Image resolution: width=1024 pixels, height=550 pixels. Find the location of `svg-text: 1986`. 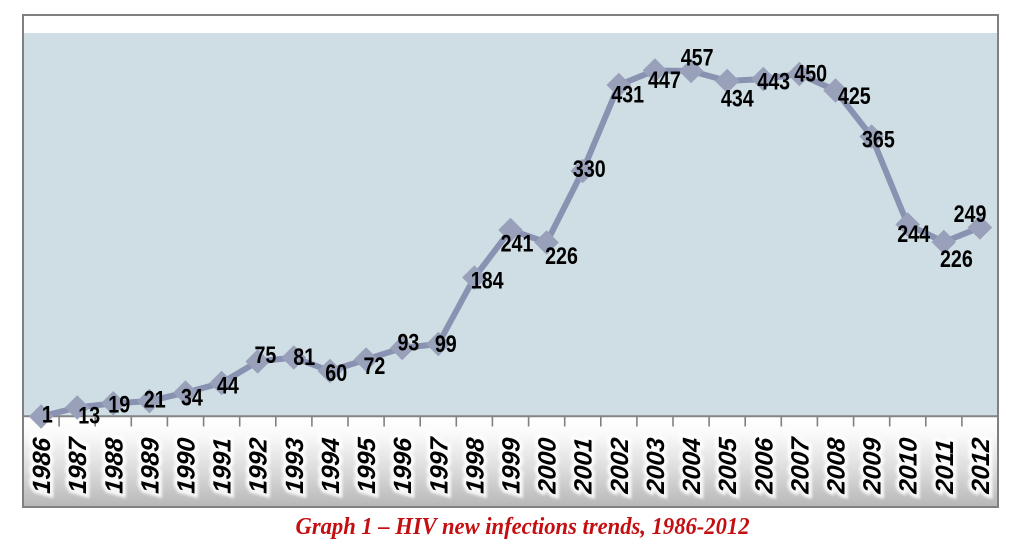

svg-text: 1986 is located at coordinates (42, 464).